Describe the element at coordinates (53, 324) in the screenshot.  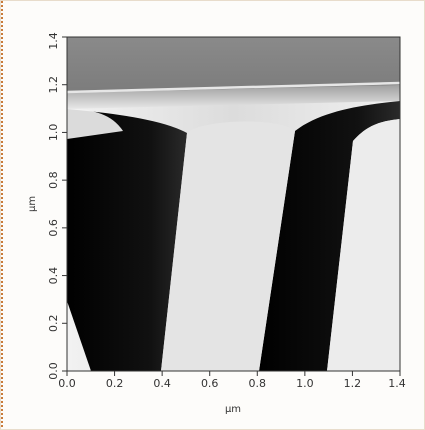
I see `y-tick-label: 0.2` at that location.